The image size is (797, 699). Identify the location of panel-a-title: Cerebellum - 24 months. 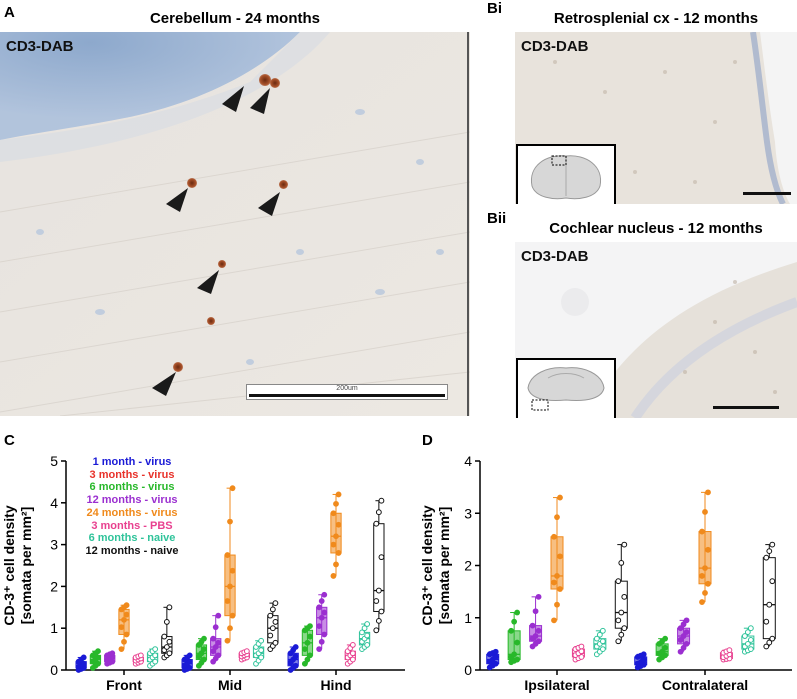
(235, 18).